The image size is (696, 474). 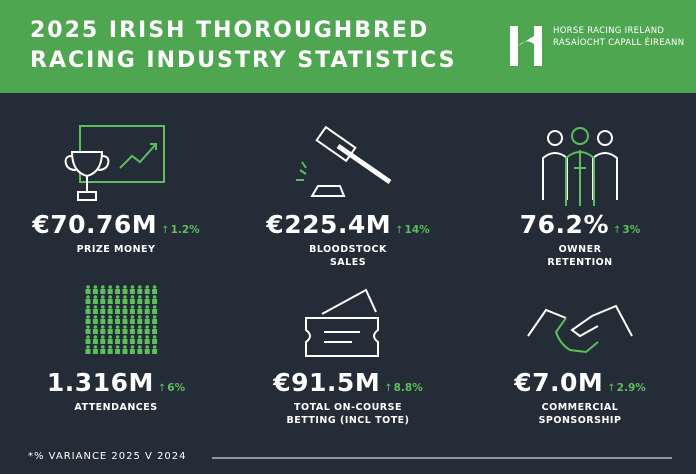 I want to click on stat-label-line: OWNER, so click(x=580, y=249).